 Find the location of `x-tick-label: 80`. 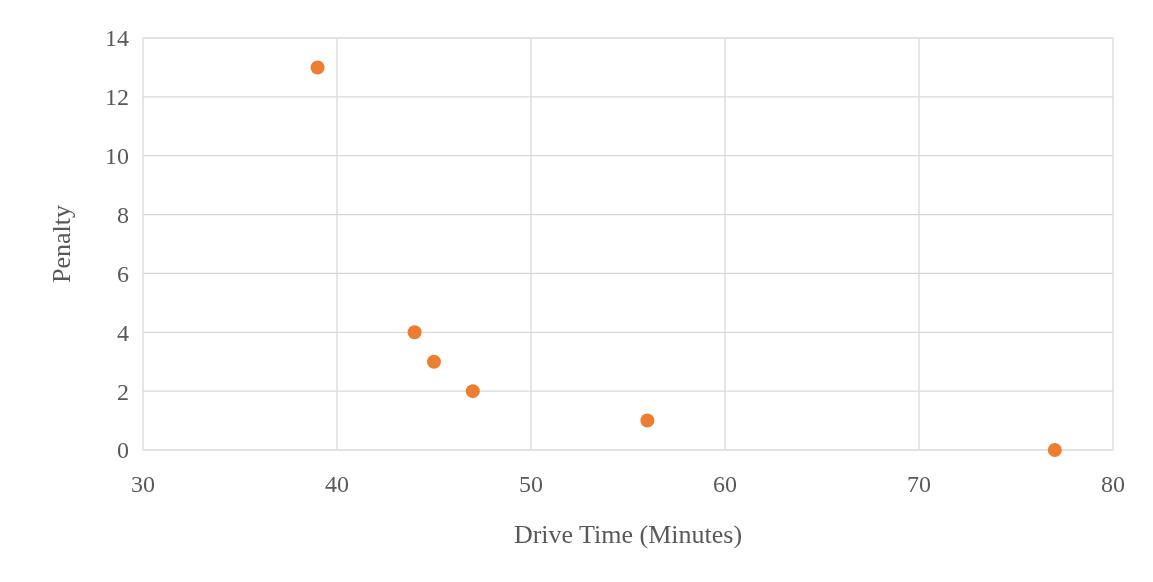

x-tick-label: 80 is located at coordinates (1113, 484).